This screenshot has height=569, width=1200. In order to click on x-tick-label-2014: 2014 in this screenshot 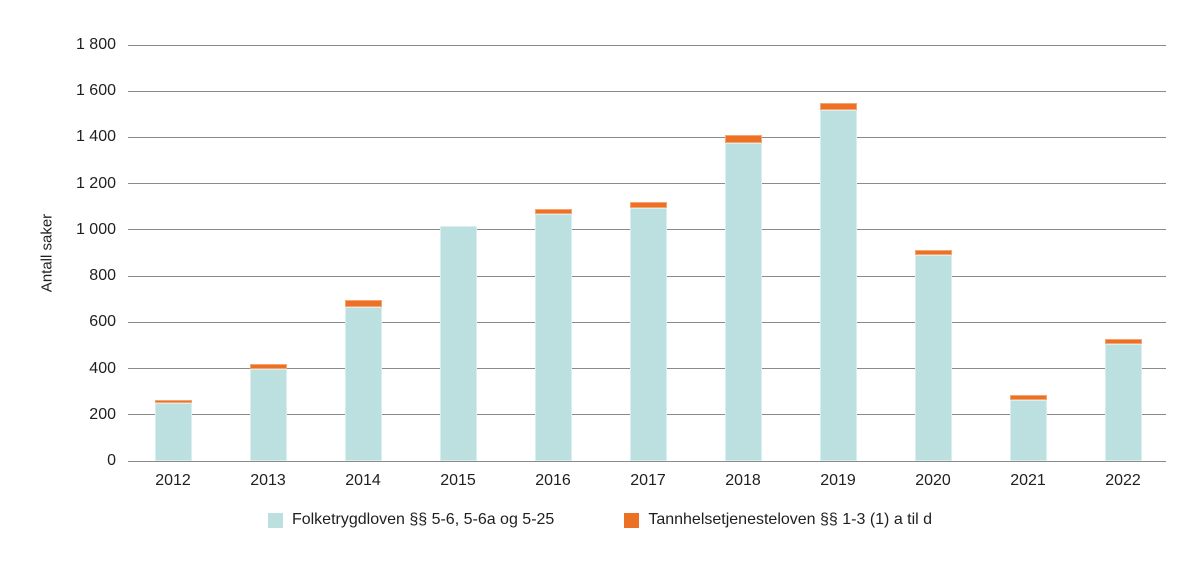, I will do `click(363, 480)`.